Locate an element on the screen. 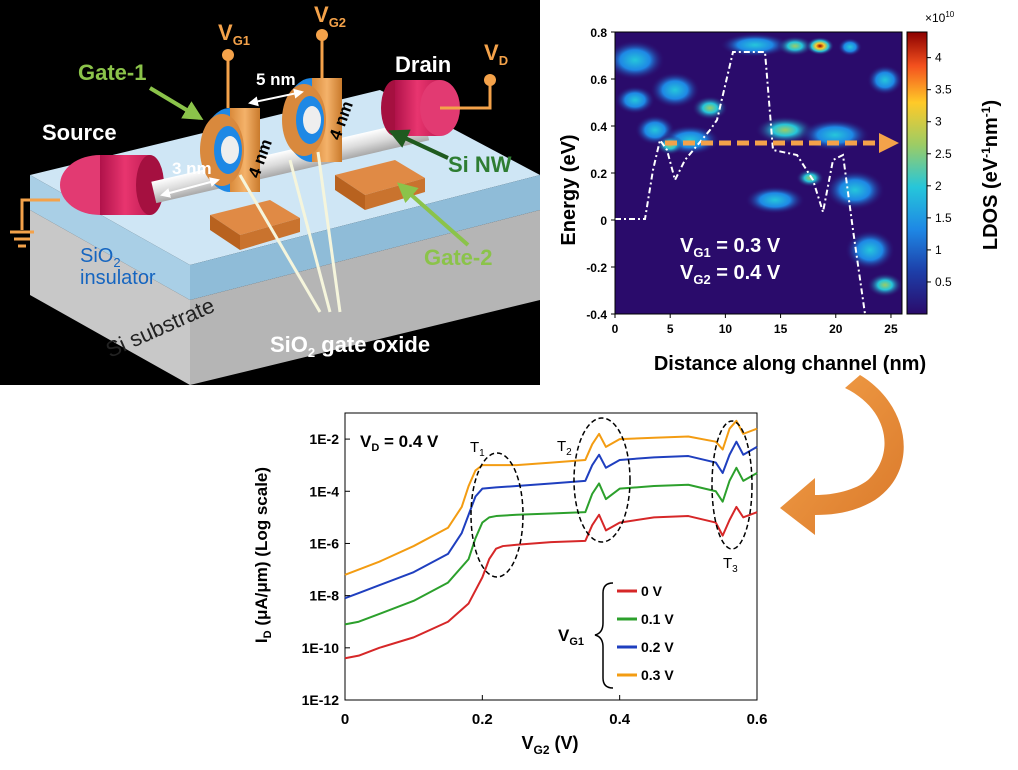 The width and height of the screenshot is (1018, 770). idvg-series is located at coordinates (551, 539).